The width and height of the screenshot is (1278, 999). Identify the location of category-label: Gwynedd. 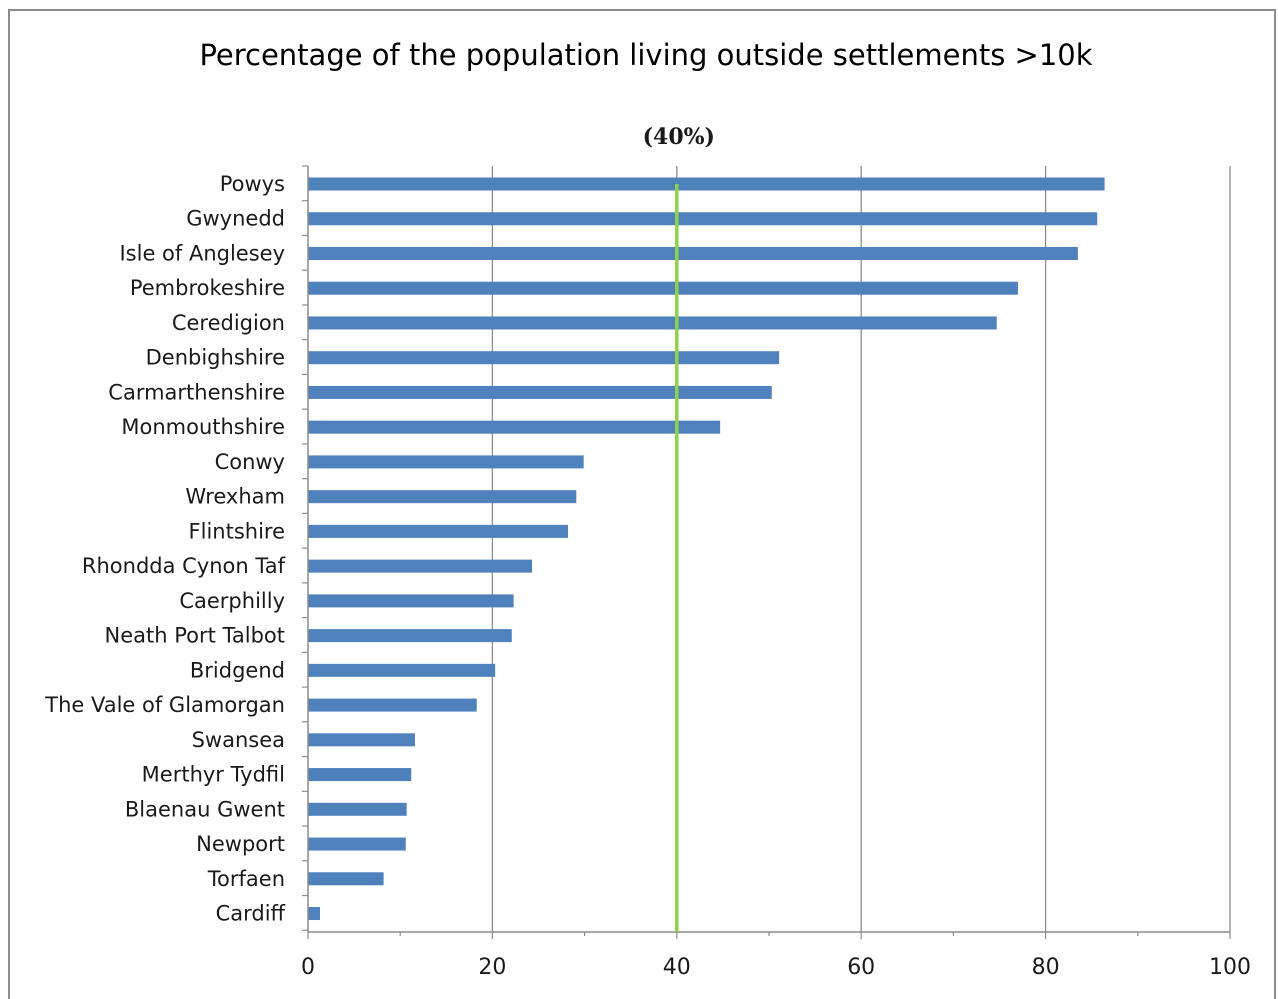
(235, 219).